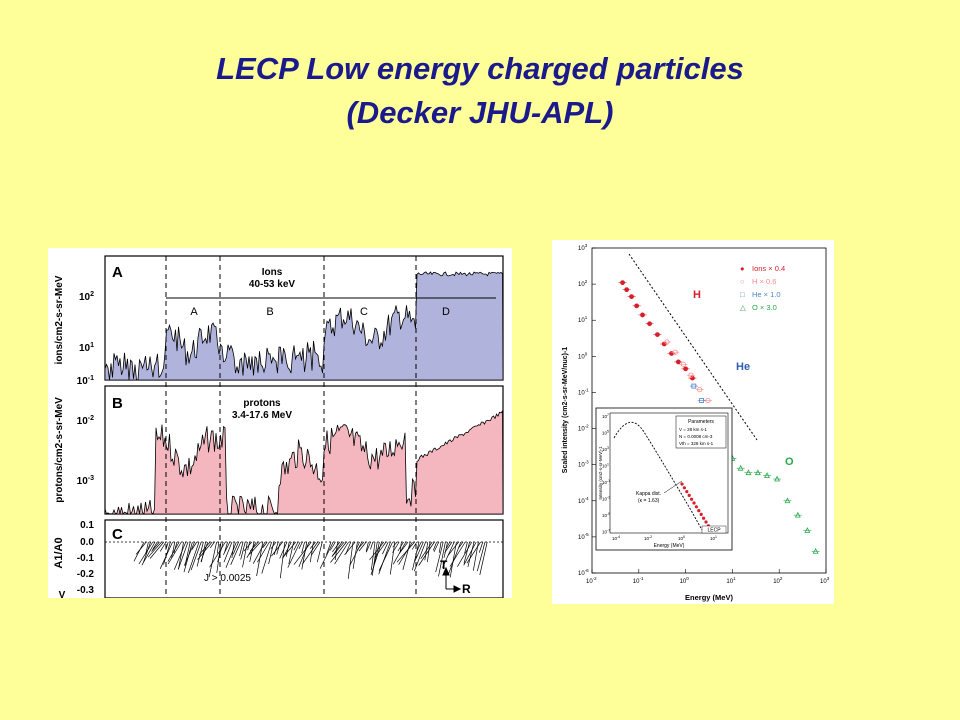 The height and width of the screenshot is (720, 960). Describe the element at coordinates (638, 580) in the screenshot. I see `x-tick-label: 10⁻¹` at that location.